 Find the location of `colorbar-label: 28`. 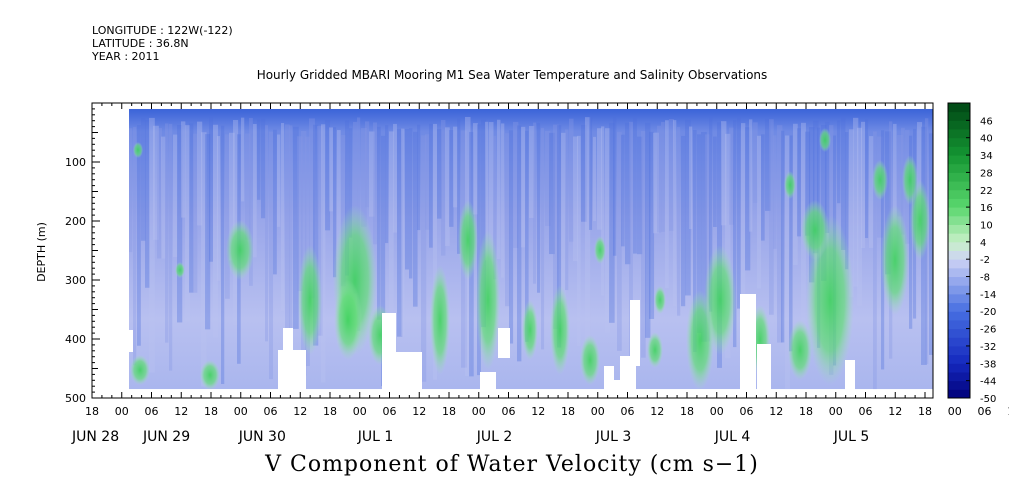

colorbar-label: 28 is located at coordinates (986, 173).